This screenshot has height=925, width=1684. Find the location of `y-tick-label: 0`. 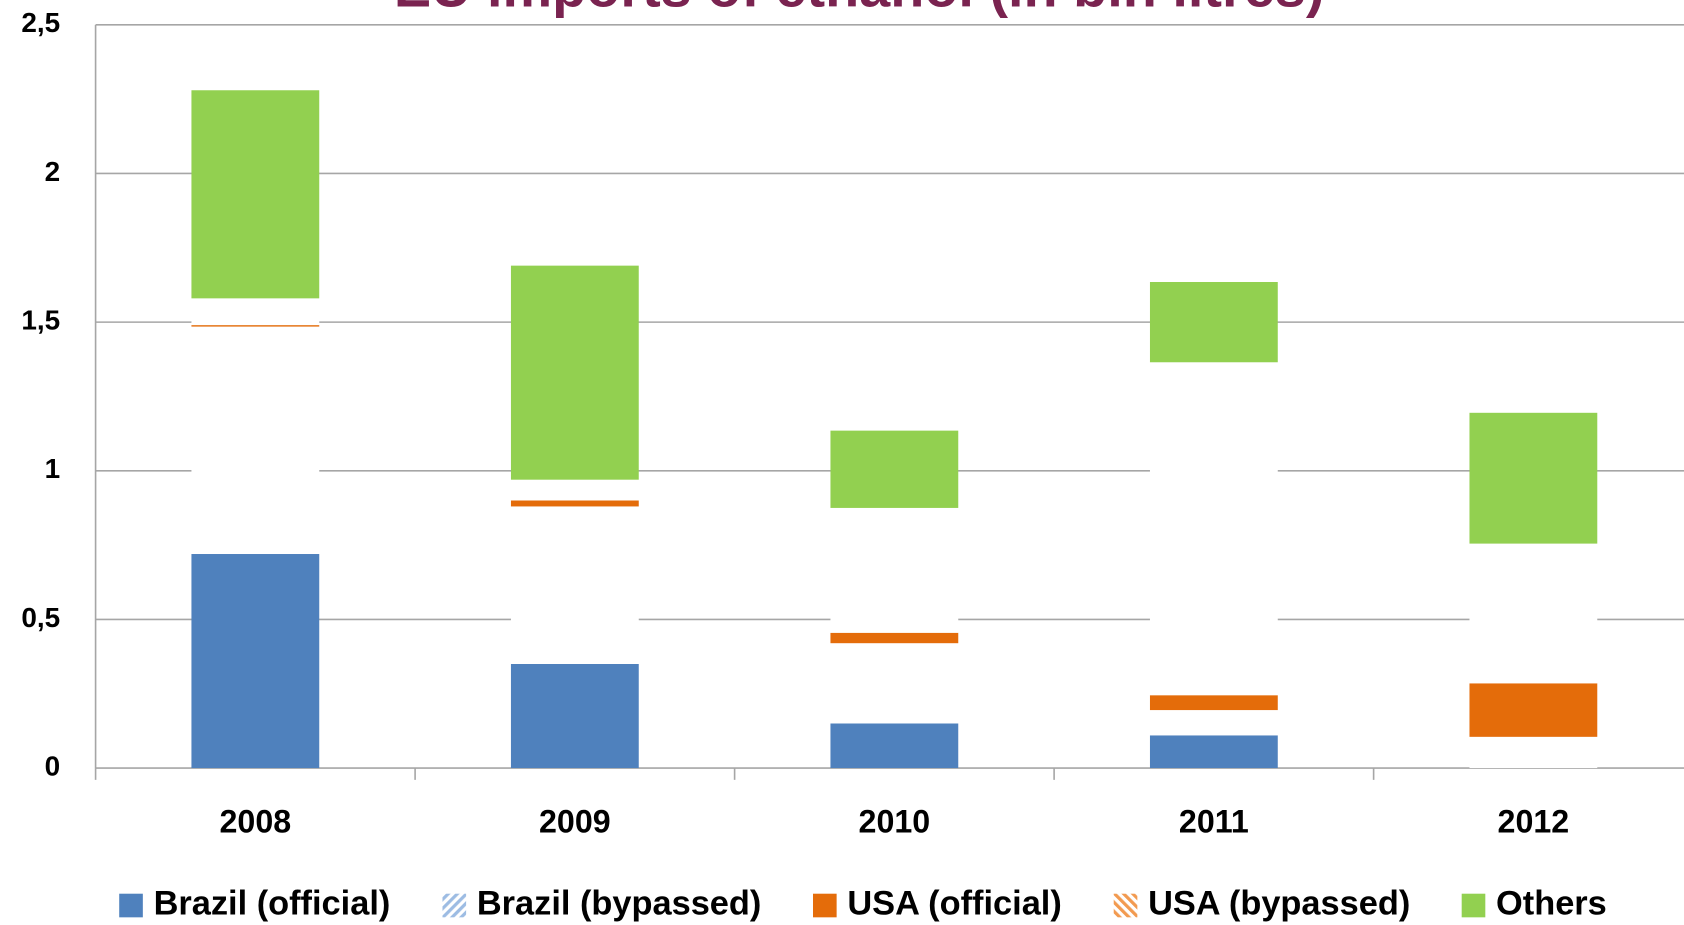

y-tick-label: 0 is located at coordinates (53, 765).